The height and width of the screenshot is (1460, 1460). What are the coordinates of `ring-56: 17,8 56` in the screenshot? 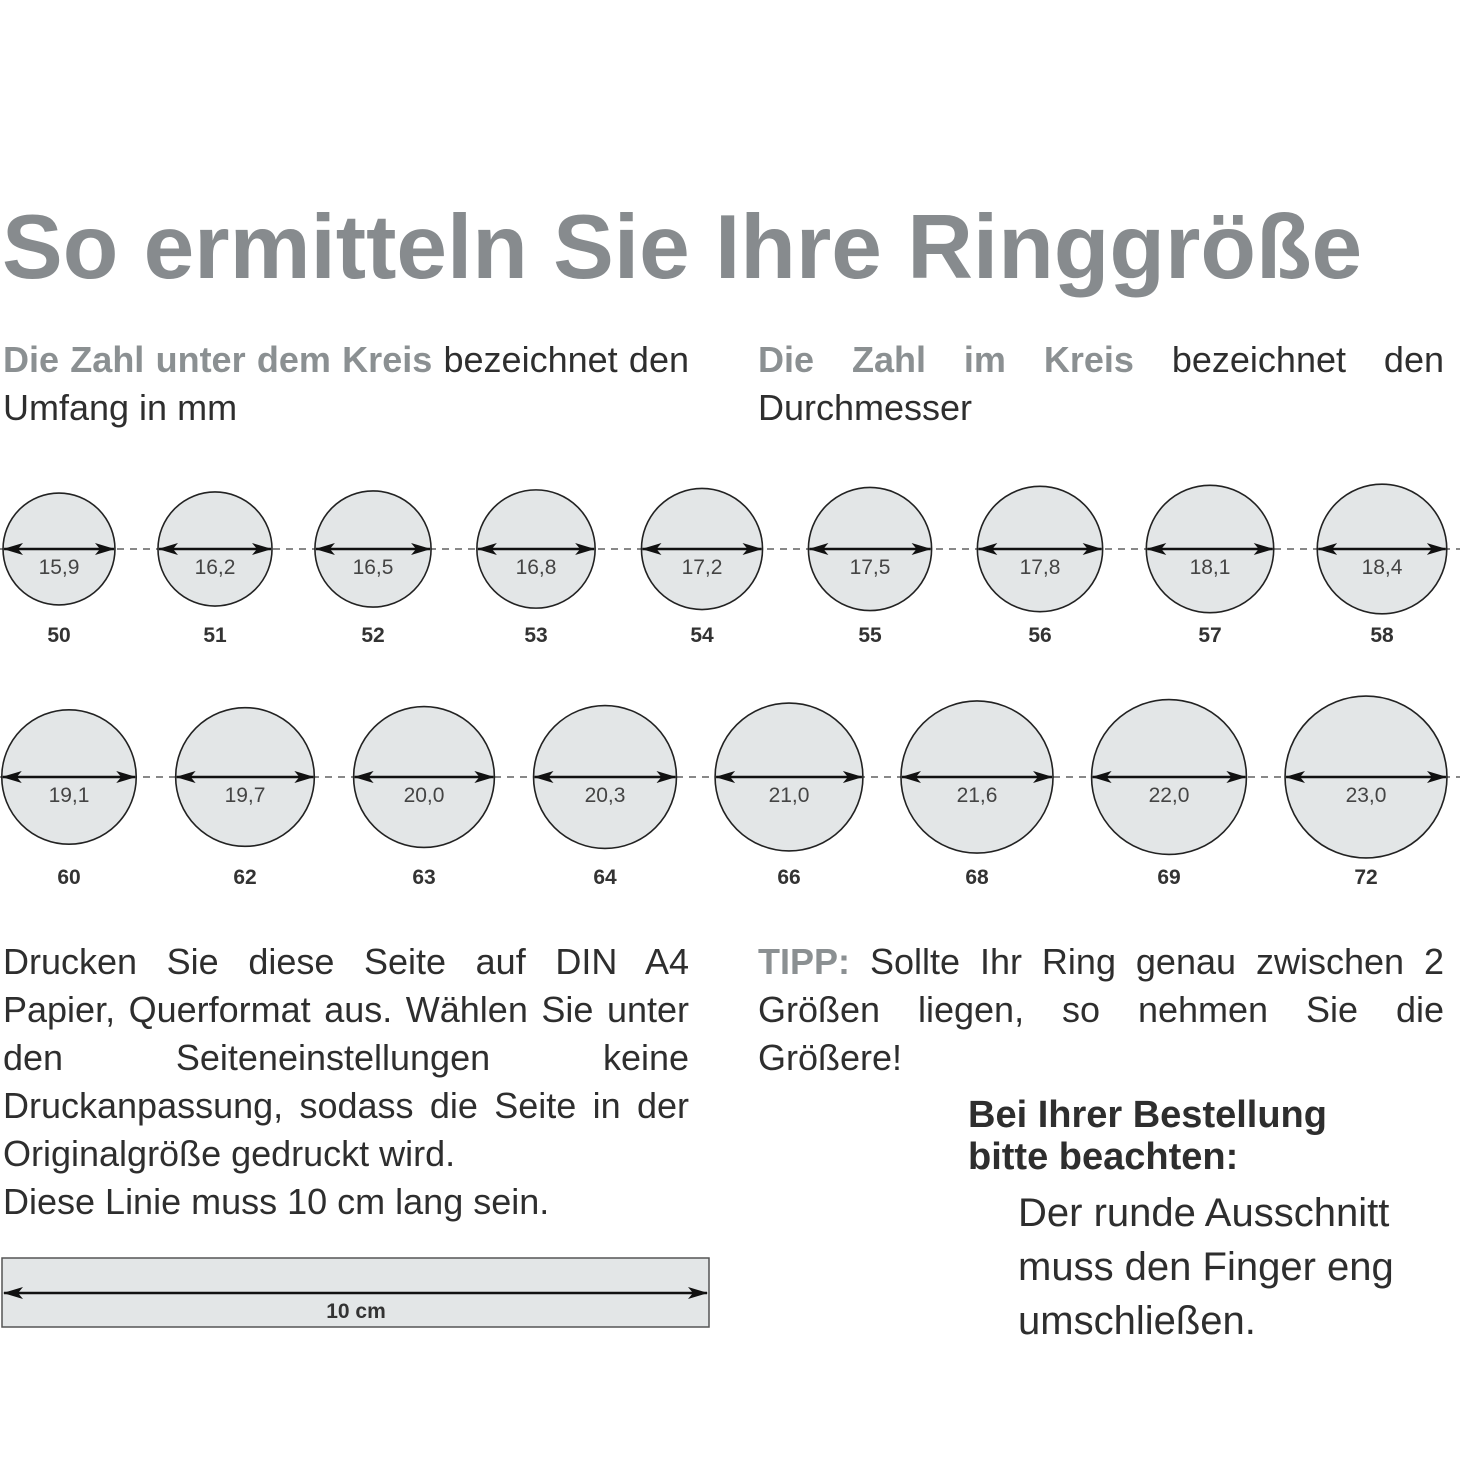 It's located at (1040, 566).